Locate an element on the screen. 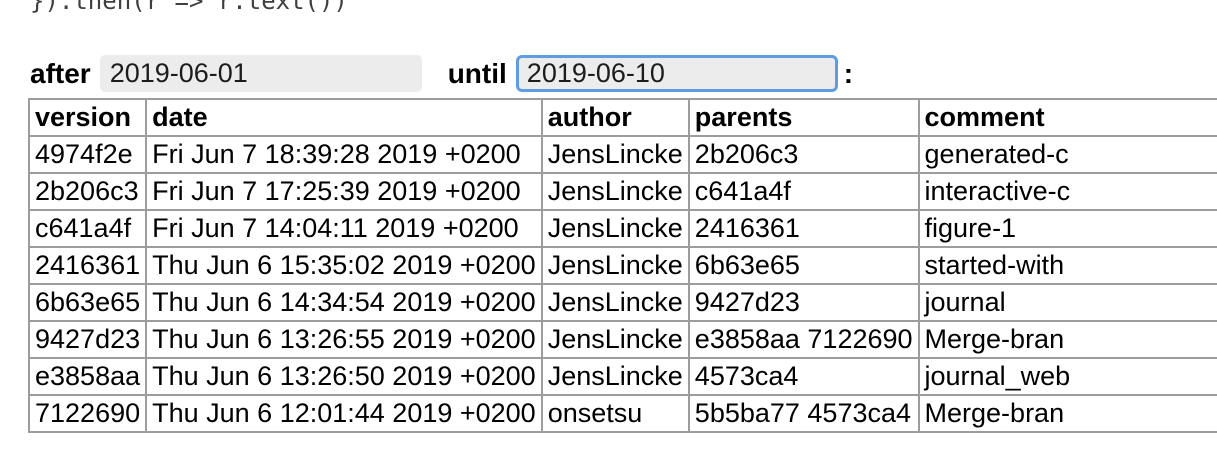 This screenshot has height=461, width=1217. table-header-row: version date author parents comment is located at coordinates (622, 117).